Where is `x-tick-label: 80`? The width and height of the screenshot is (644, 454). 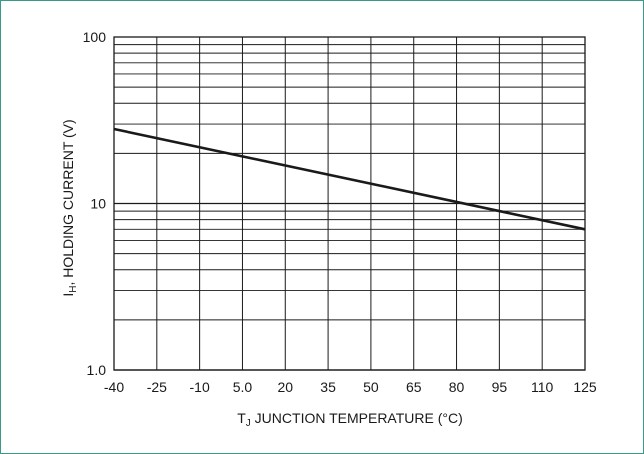
x-tick-label: 80 is located at coordinates (457, 387).